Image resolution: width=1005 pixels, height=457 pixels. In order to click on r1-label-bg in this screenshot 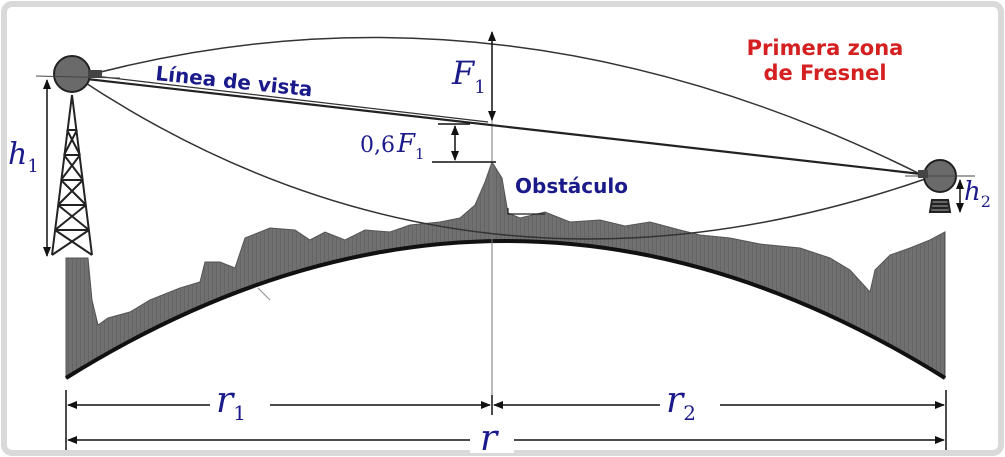, I will do `click(240, 404)`.